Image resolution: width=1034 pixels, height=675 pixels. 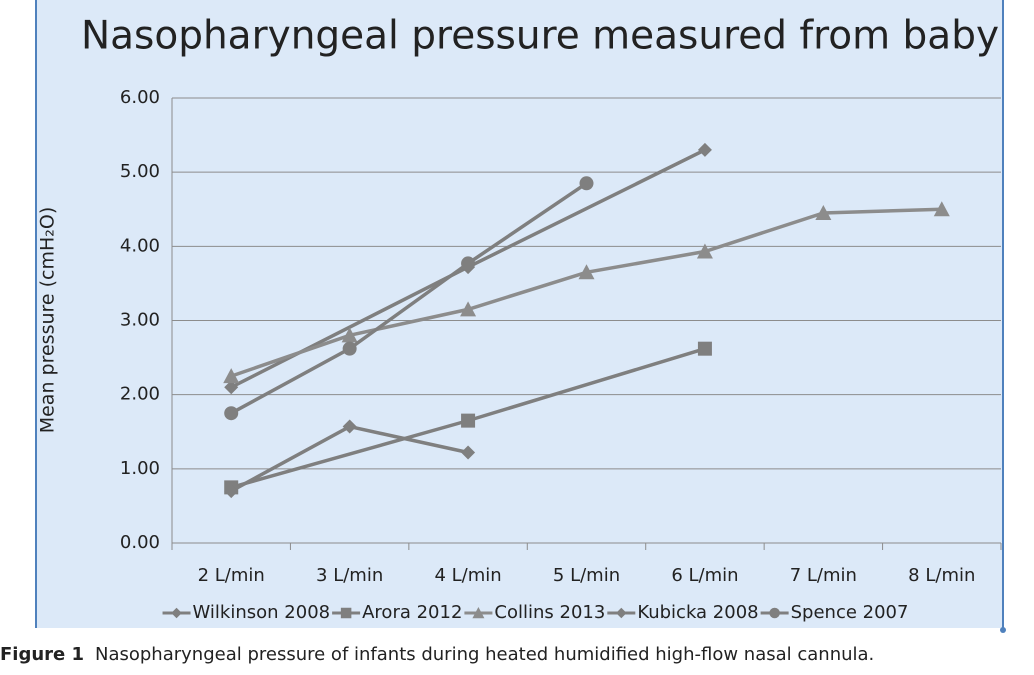 What do you see at coordinates (704, 575) in the screenshot?
I see `x-tick-label: 6 L/min` at bounding box center [704, 575].